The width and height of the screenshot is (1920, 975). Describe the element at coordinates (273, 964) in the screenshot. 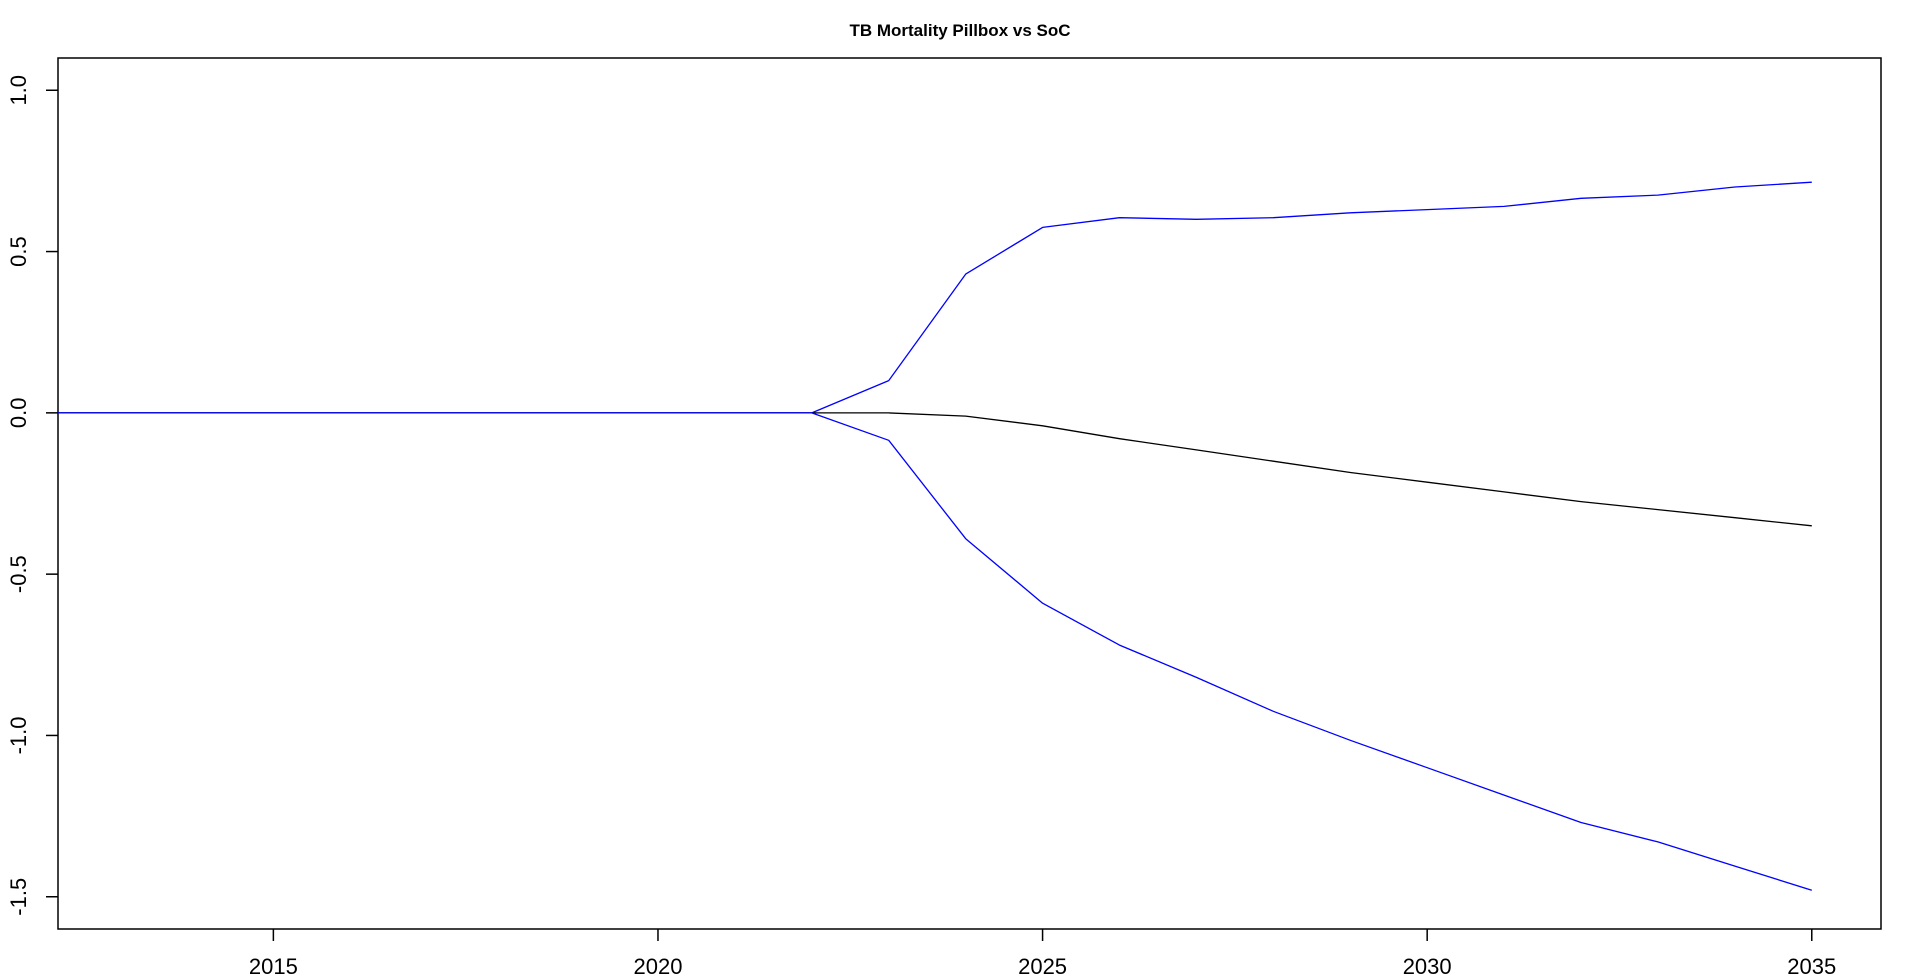

I see `x-tick-label: 2015` at that location.